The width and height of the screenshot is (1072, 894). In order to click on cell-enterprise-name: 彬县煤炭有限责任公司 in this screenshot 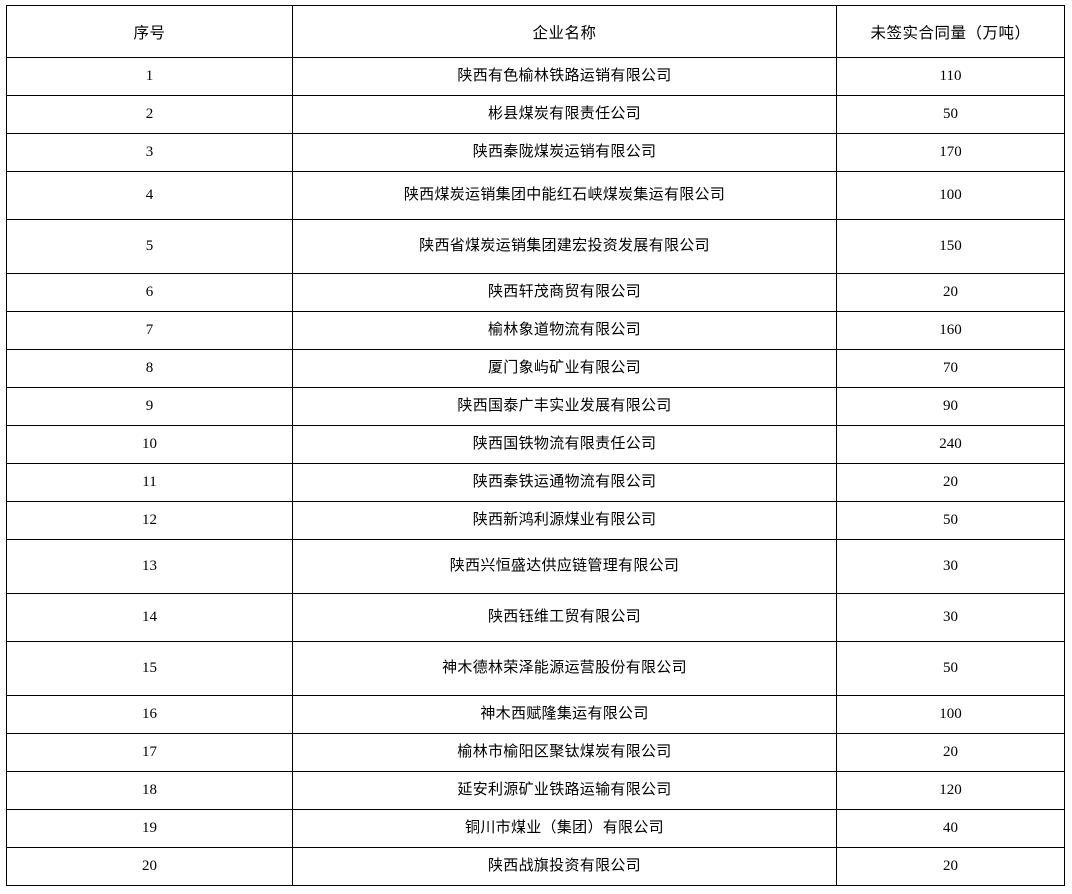, I will do `click(564, 114)`.